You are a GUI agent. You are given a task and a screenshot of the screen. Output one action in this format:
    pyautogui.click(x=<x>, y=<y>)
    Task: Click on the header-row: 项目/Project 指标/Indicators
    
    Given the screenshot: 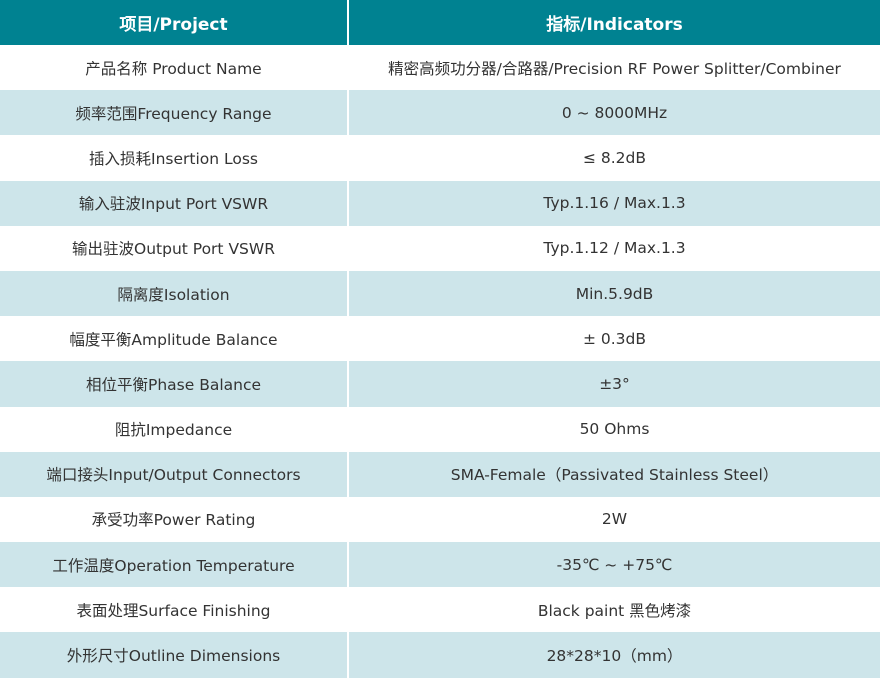 What is the action you would take?
    pyautogui.click(x=440, y=22)
    